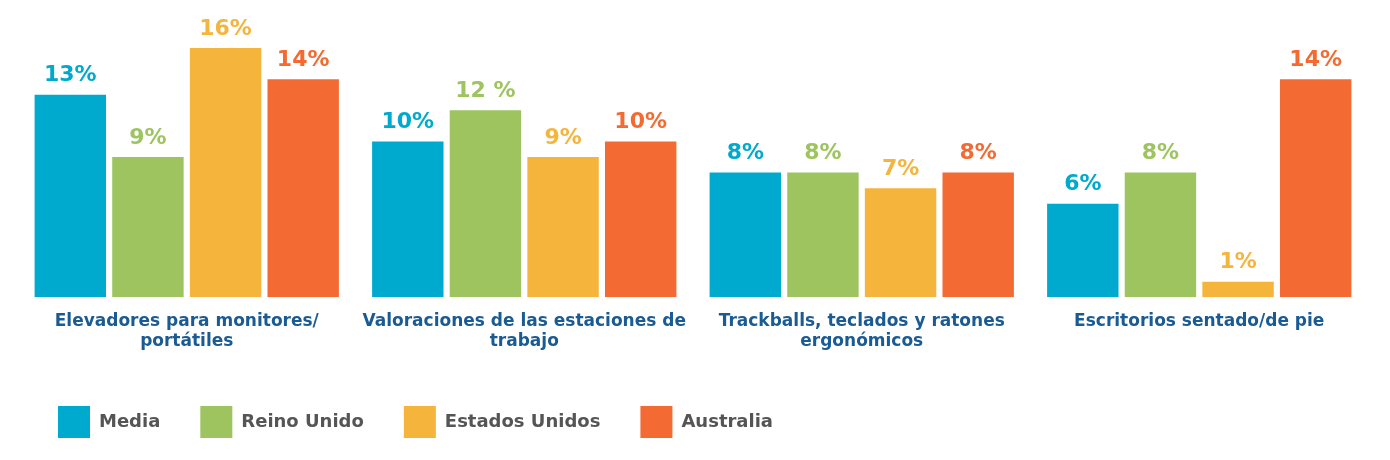  Describe the element at coordinates (70, 74) in the screenshot. I see `data-label: 13%` at that location.